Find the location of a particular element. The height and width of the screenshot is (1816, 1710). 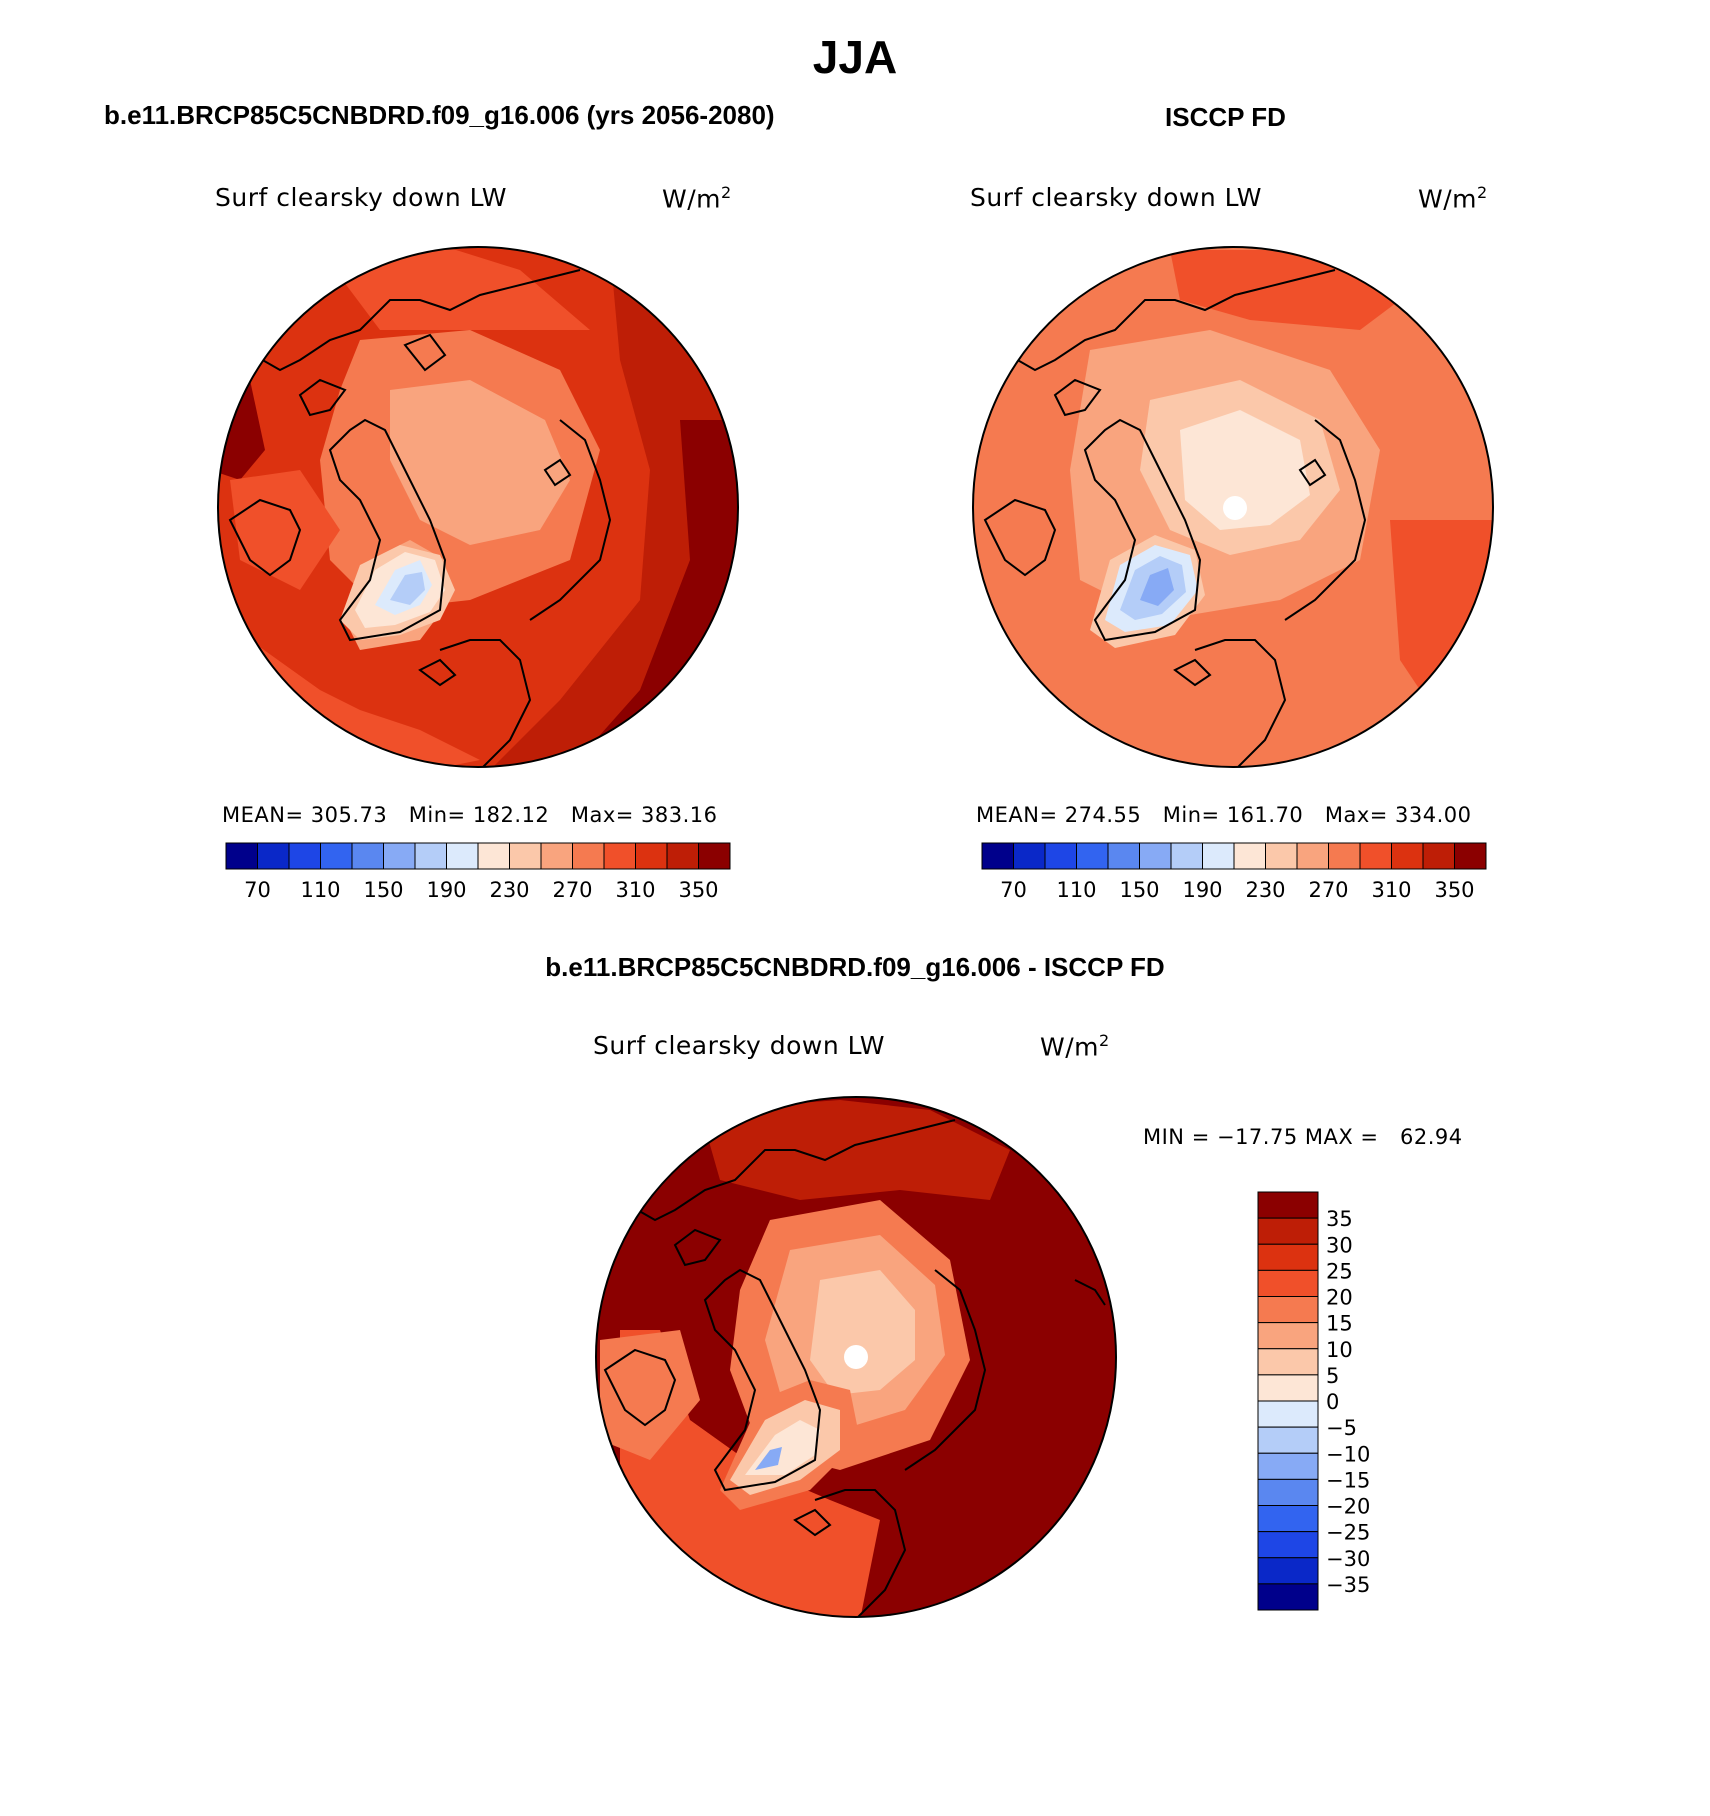

map2 is located at coordinates (1233, 507).